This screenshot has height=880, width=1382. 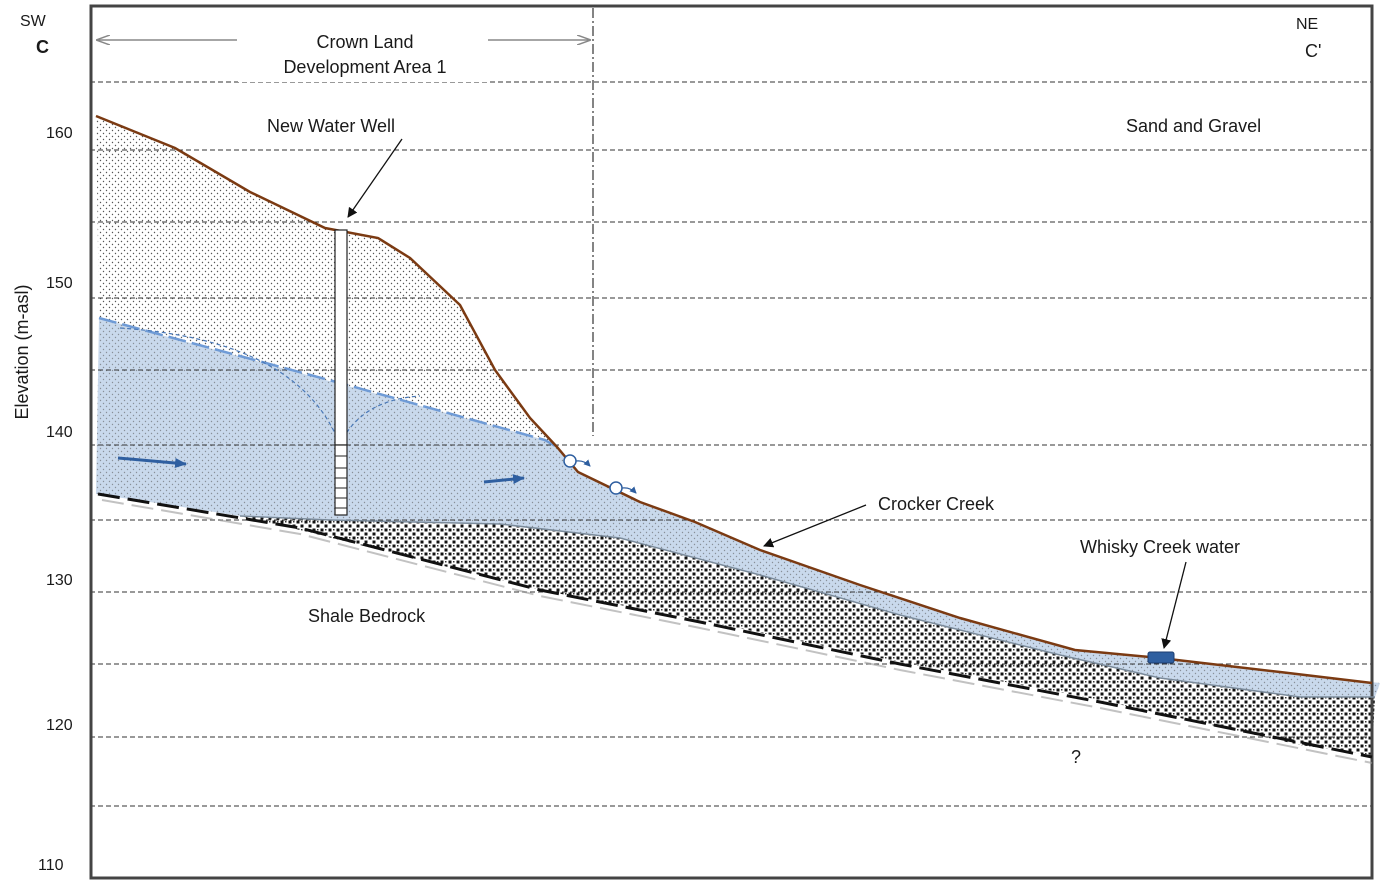 What do you see at coordinates (328, 382) in the screenshot?
I see `water-table` at bounding box center [328, 382].